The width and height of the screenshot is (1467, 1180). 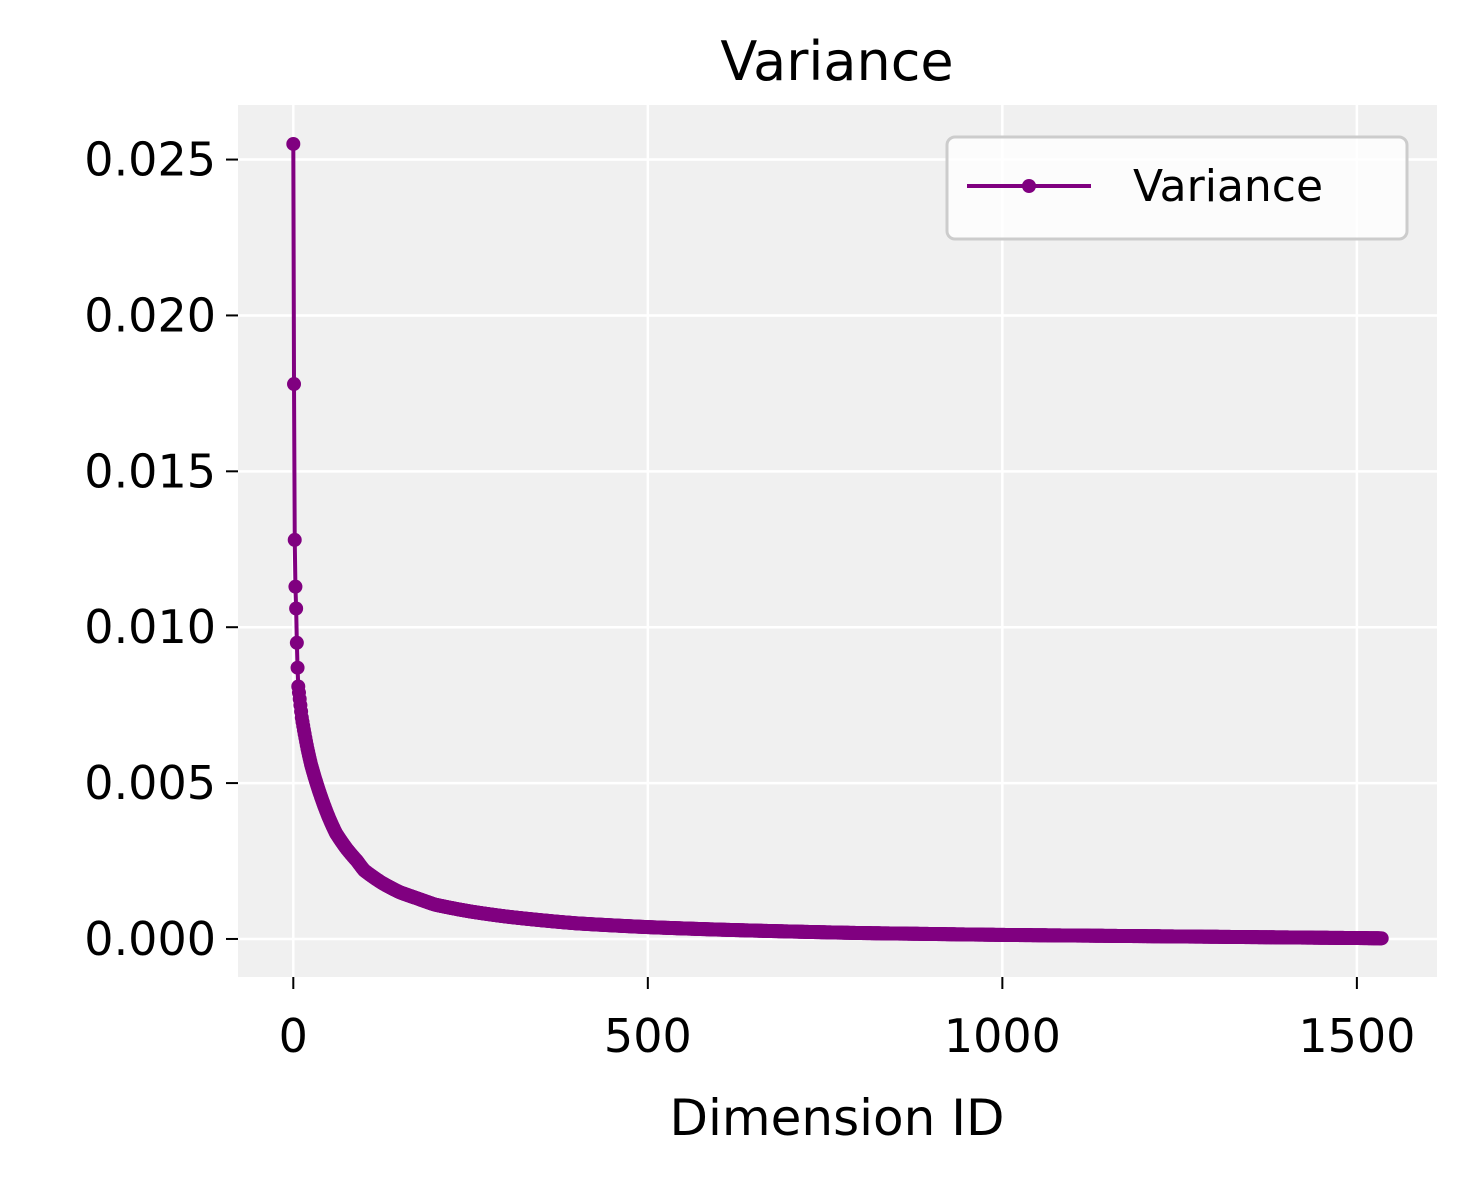 What do you see at coordinates (648, 1036) in the screenshot?
I see `x-tick-label: 500` at bounding box center [648, 1036].